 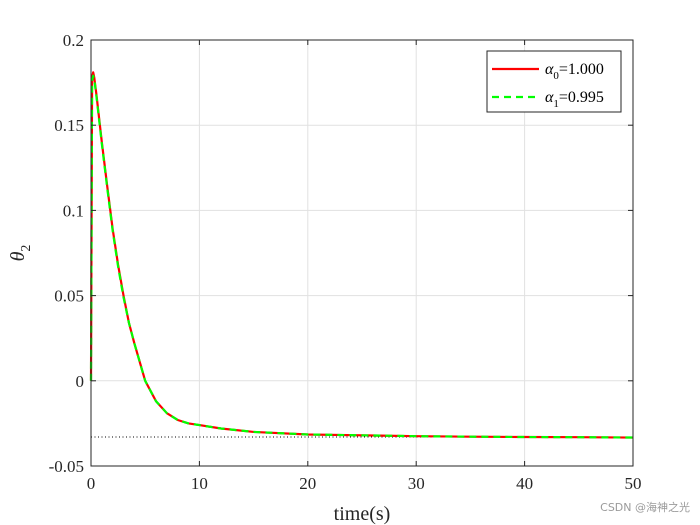 I want to click on svg-text: θ2, so click(x=20, y=253).